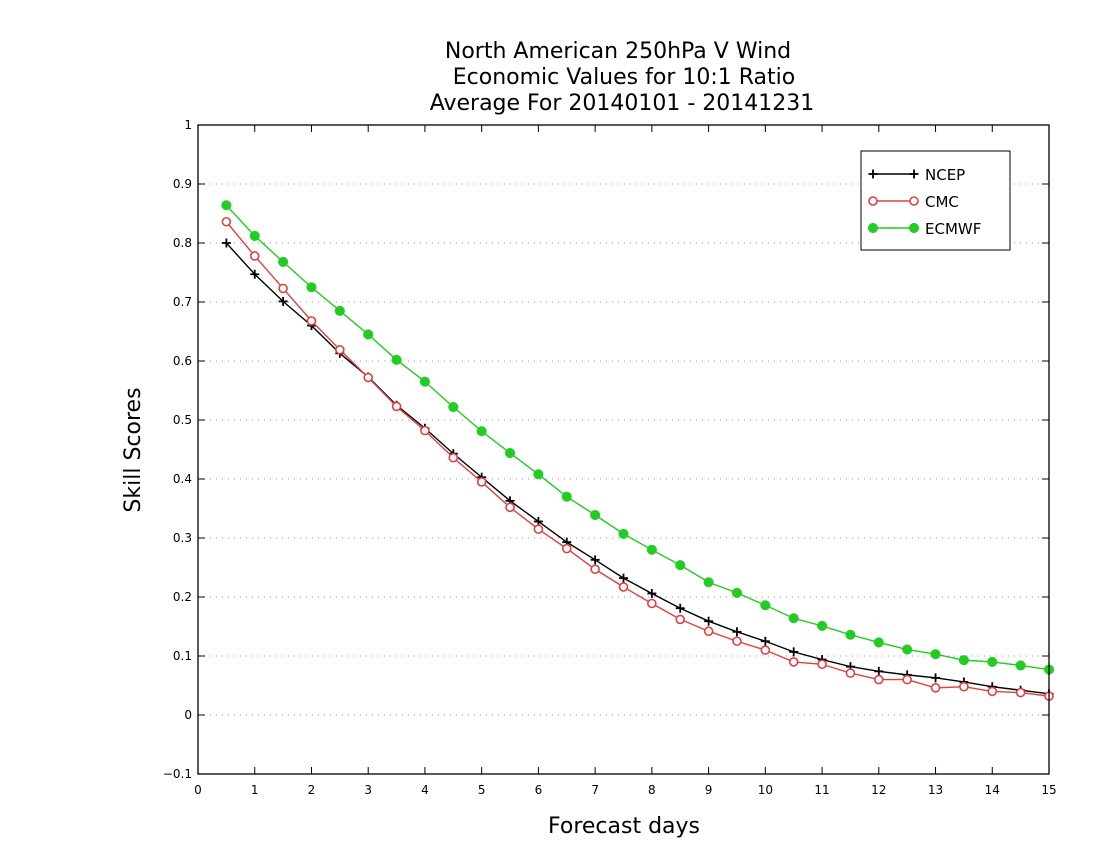  What do you see at coordinates (935, 200) in the screenshot?
I see `legend: NCEP CMC ECMWF` at bounding box center [935, 200].